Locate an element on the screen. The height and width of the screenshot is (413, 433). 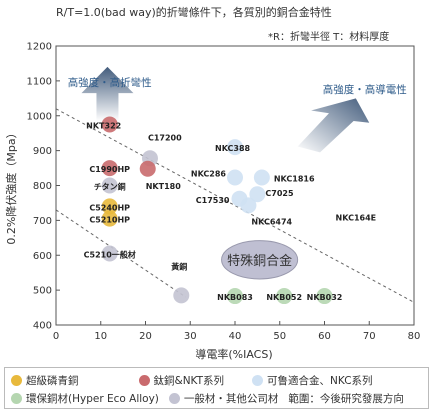
point-label: NKT322 is located at coordinates (103, 125).